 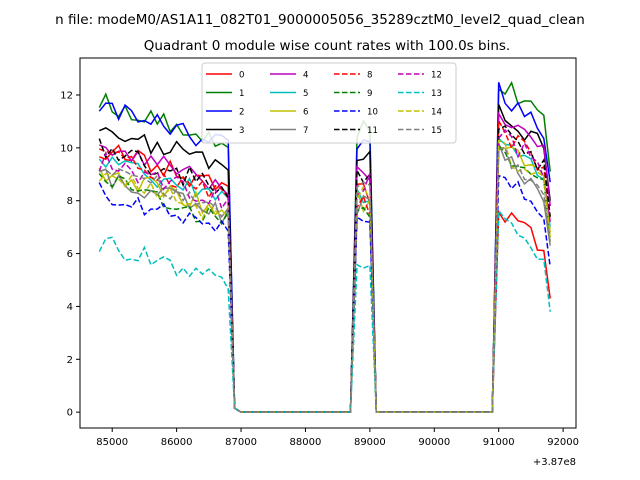 I want to click on y-tick-label: 6, so click(x=70, y=254).